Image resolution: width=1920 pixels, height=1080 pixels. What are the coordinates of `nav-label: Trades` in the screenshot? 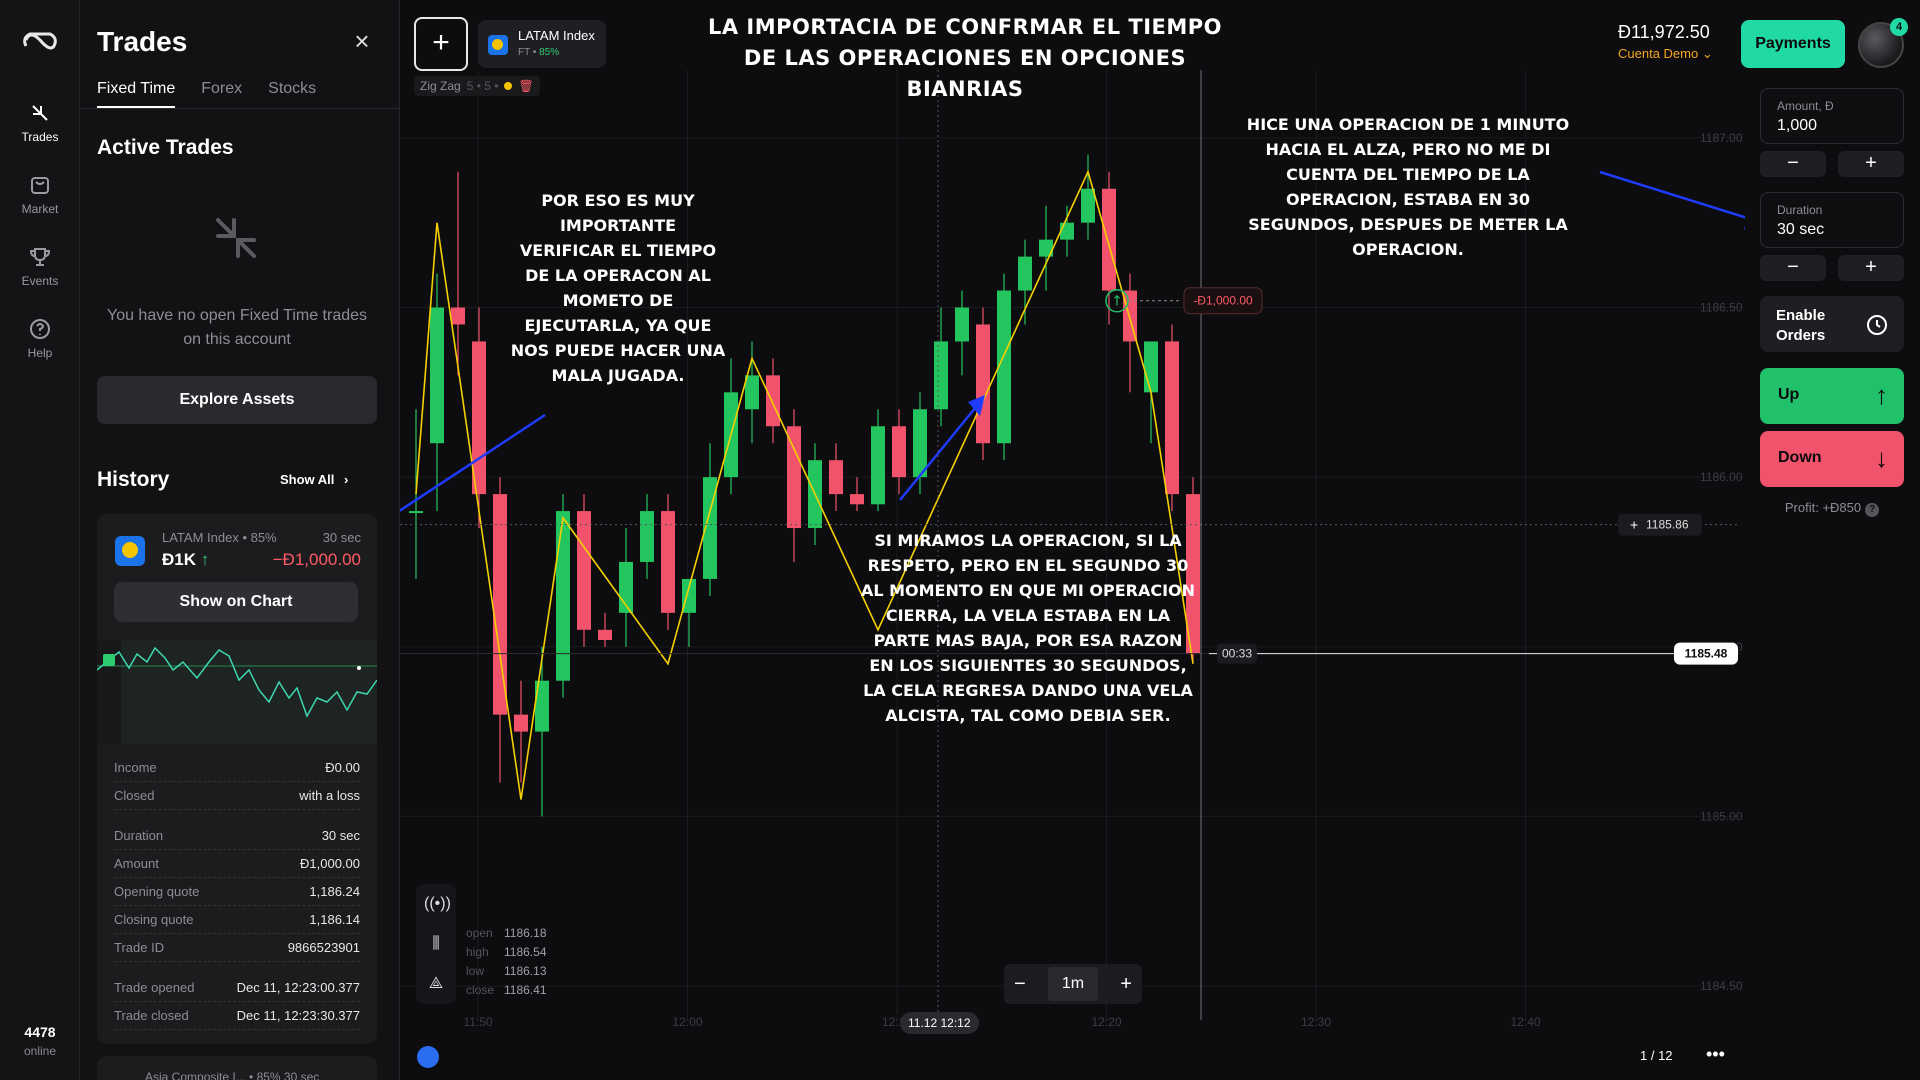 It's located at (40, 137).